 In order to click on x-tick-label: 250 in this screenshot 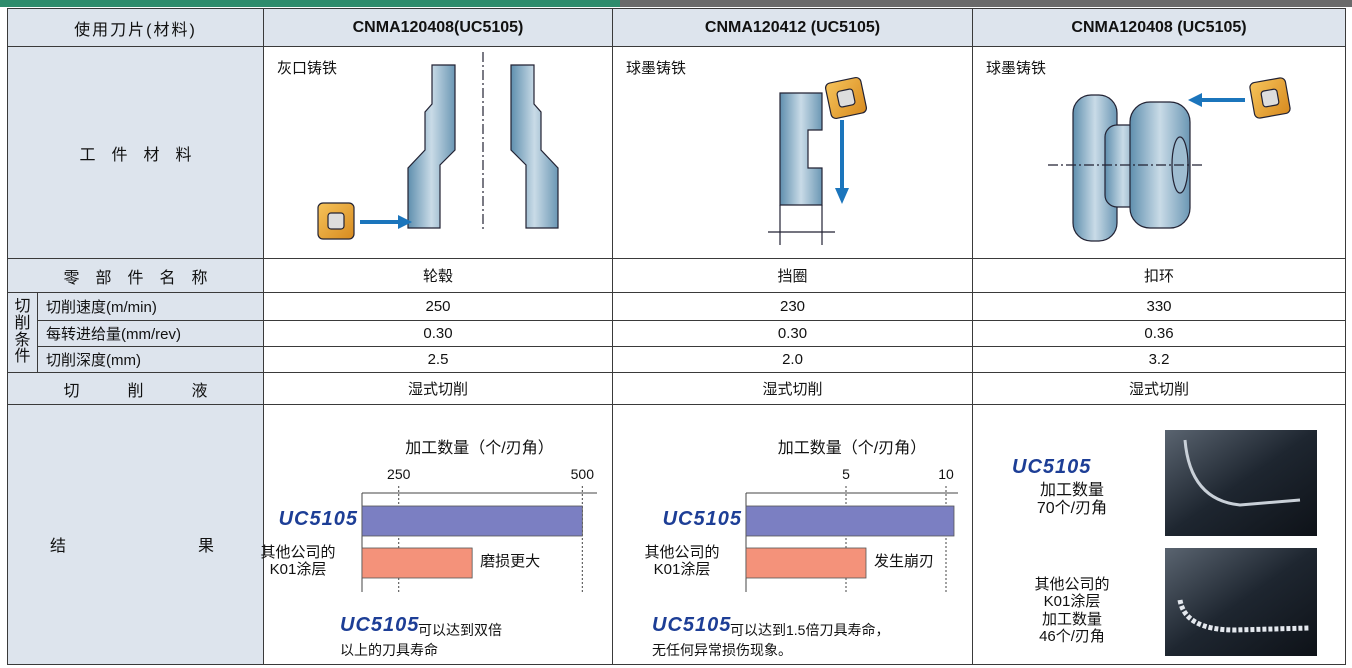, I will do `click(399, 474)`.